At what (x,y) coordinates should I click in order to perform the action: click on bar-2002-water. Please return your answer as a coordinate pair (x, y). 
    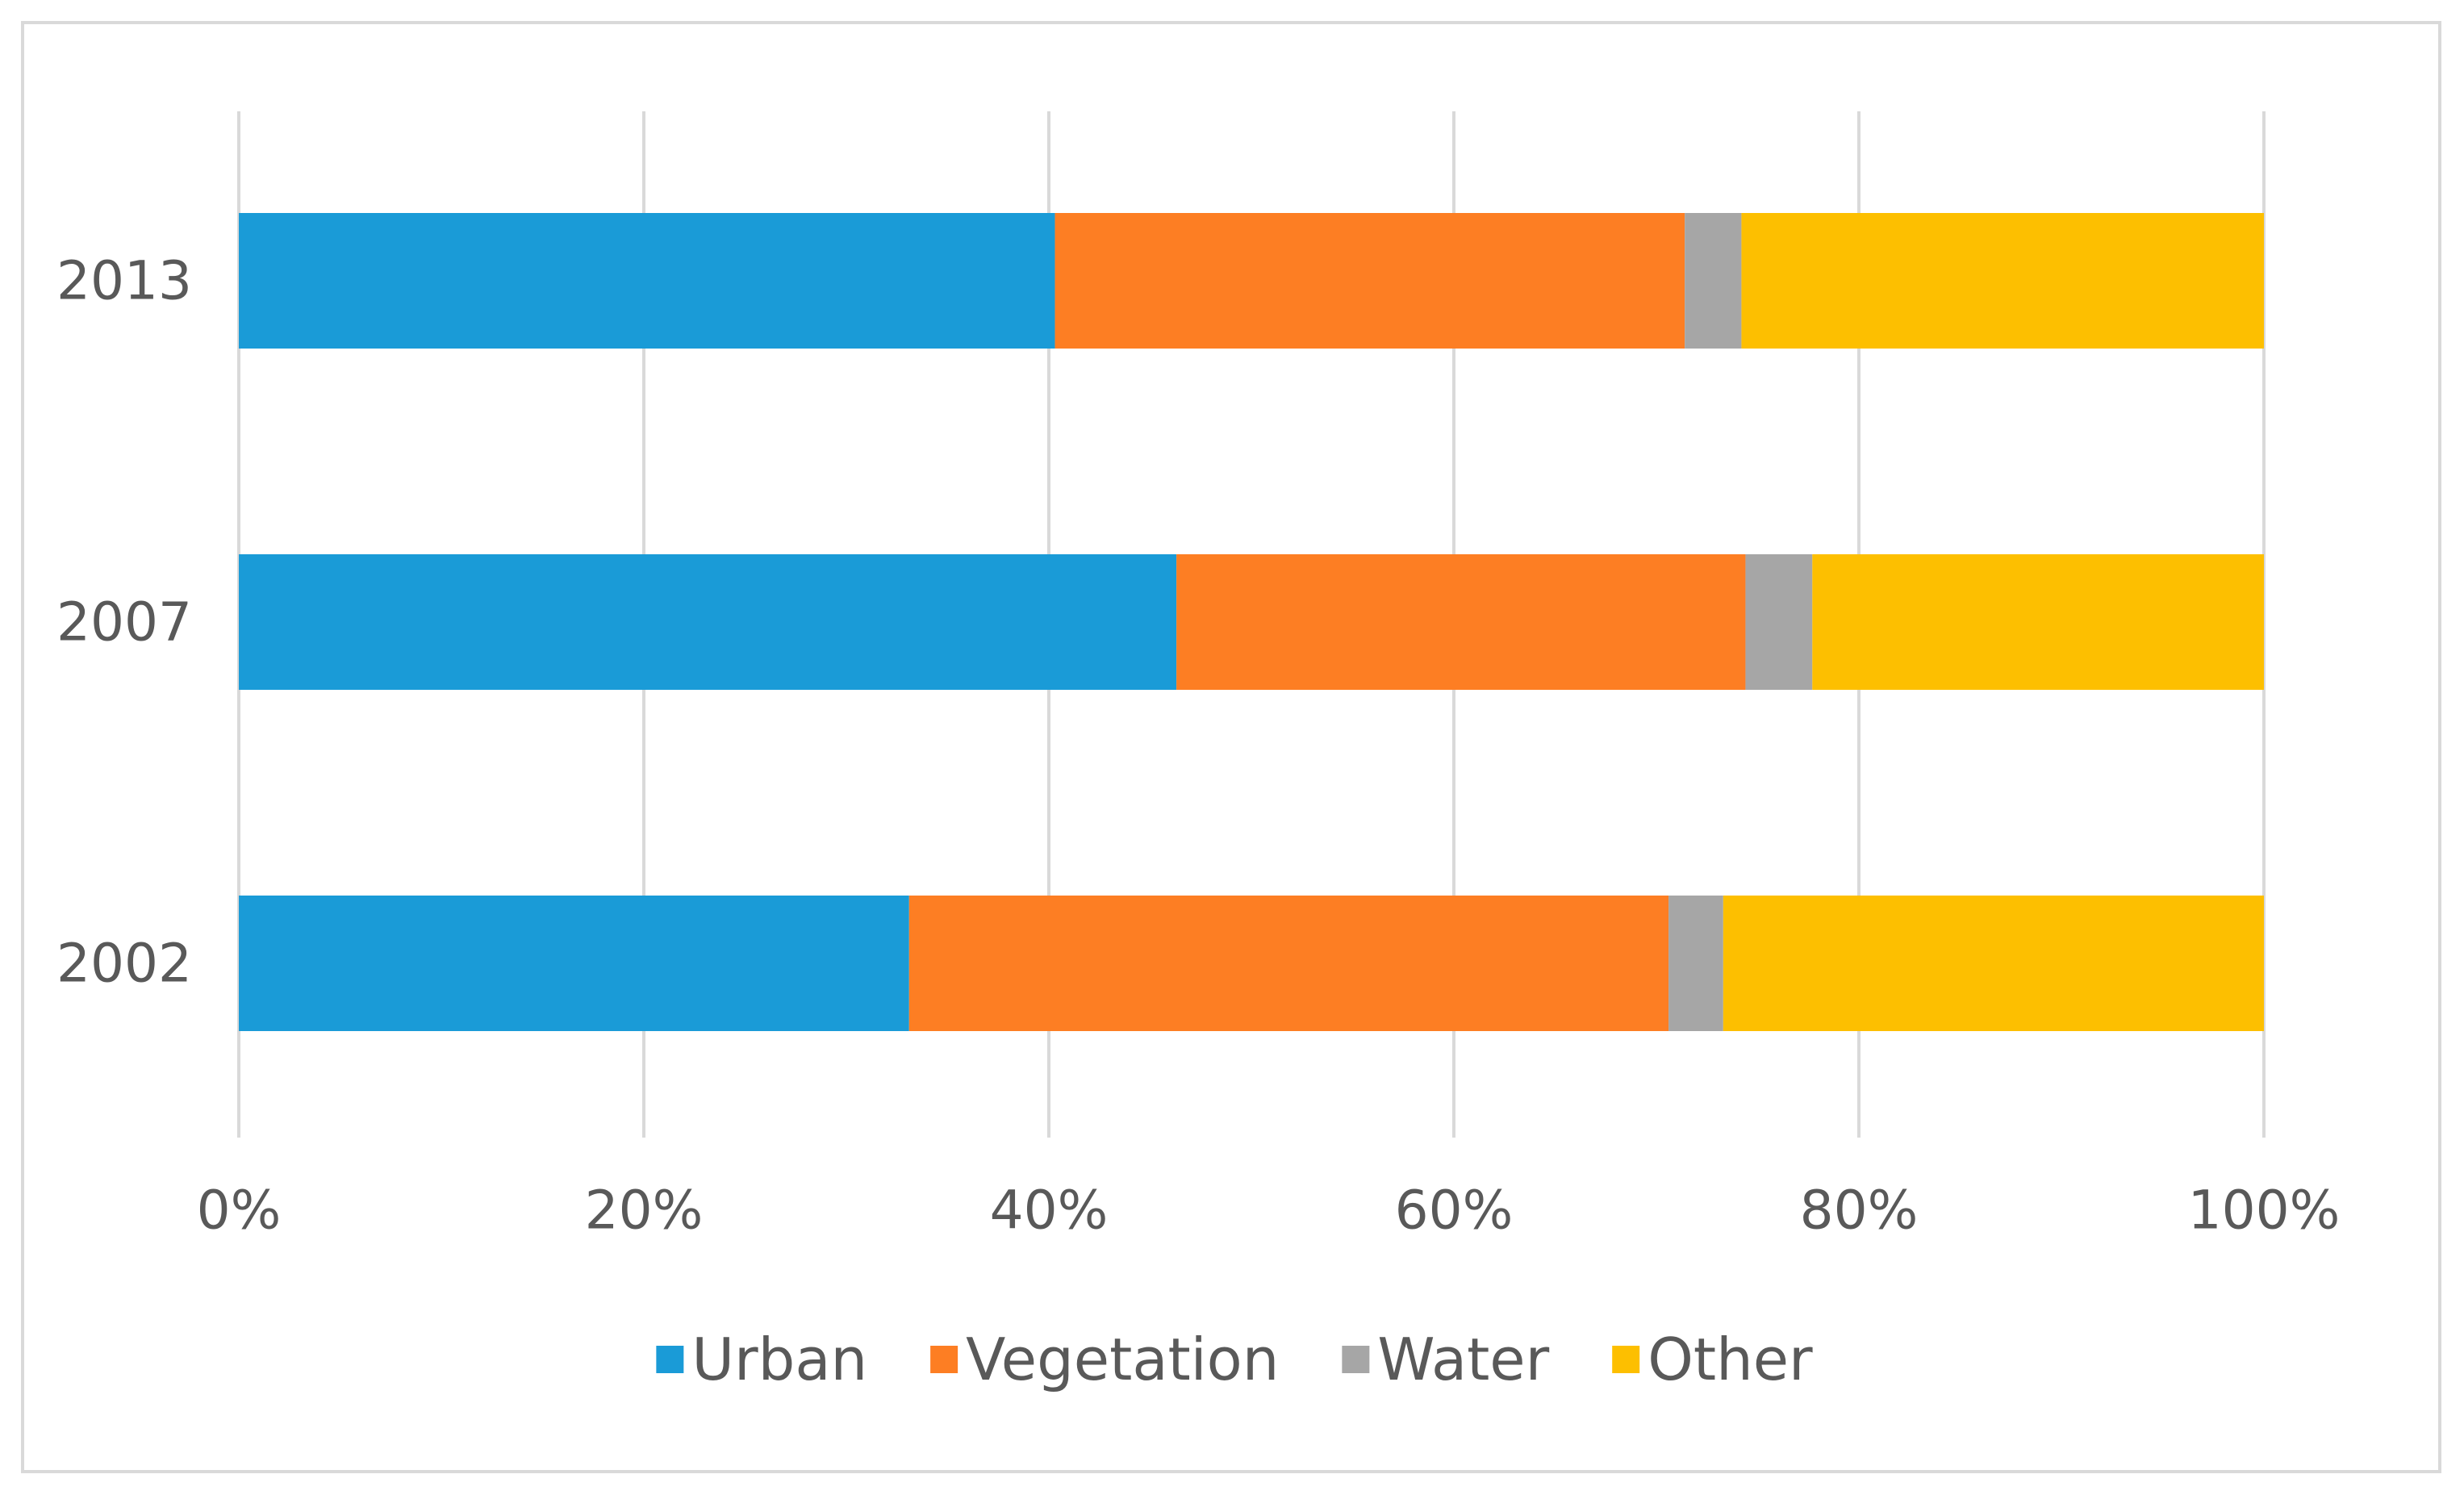
    Looking at the image, I should click on (1696, 964).